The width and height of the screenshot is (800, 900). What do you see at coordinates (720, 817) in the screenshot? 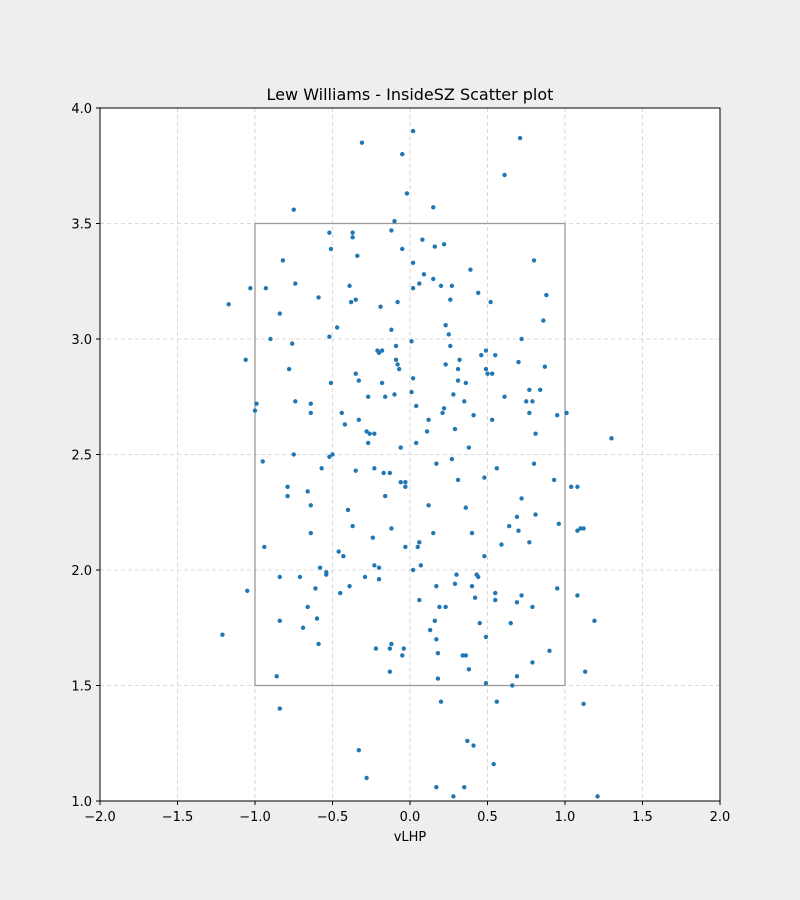
I see `x-tick-label: 2.0` at bounding box center [720, 817].